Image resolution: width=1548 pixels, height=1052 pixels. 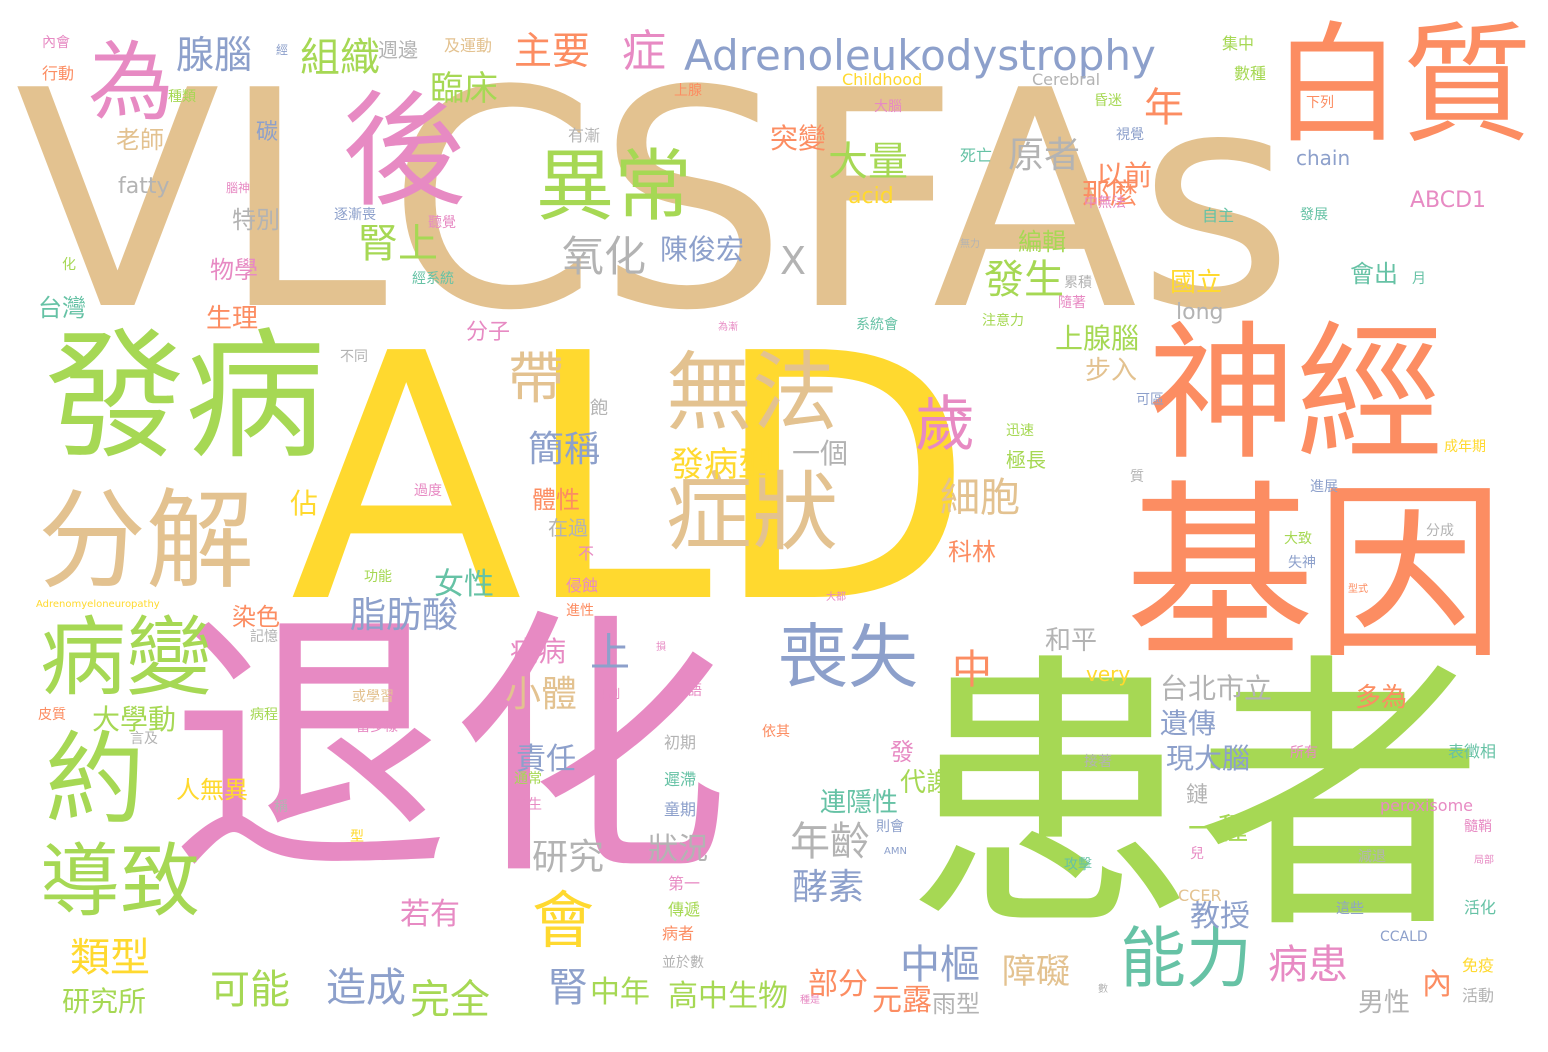 I want to click on cloud-word: 月, so click(x=1419, y=279).